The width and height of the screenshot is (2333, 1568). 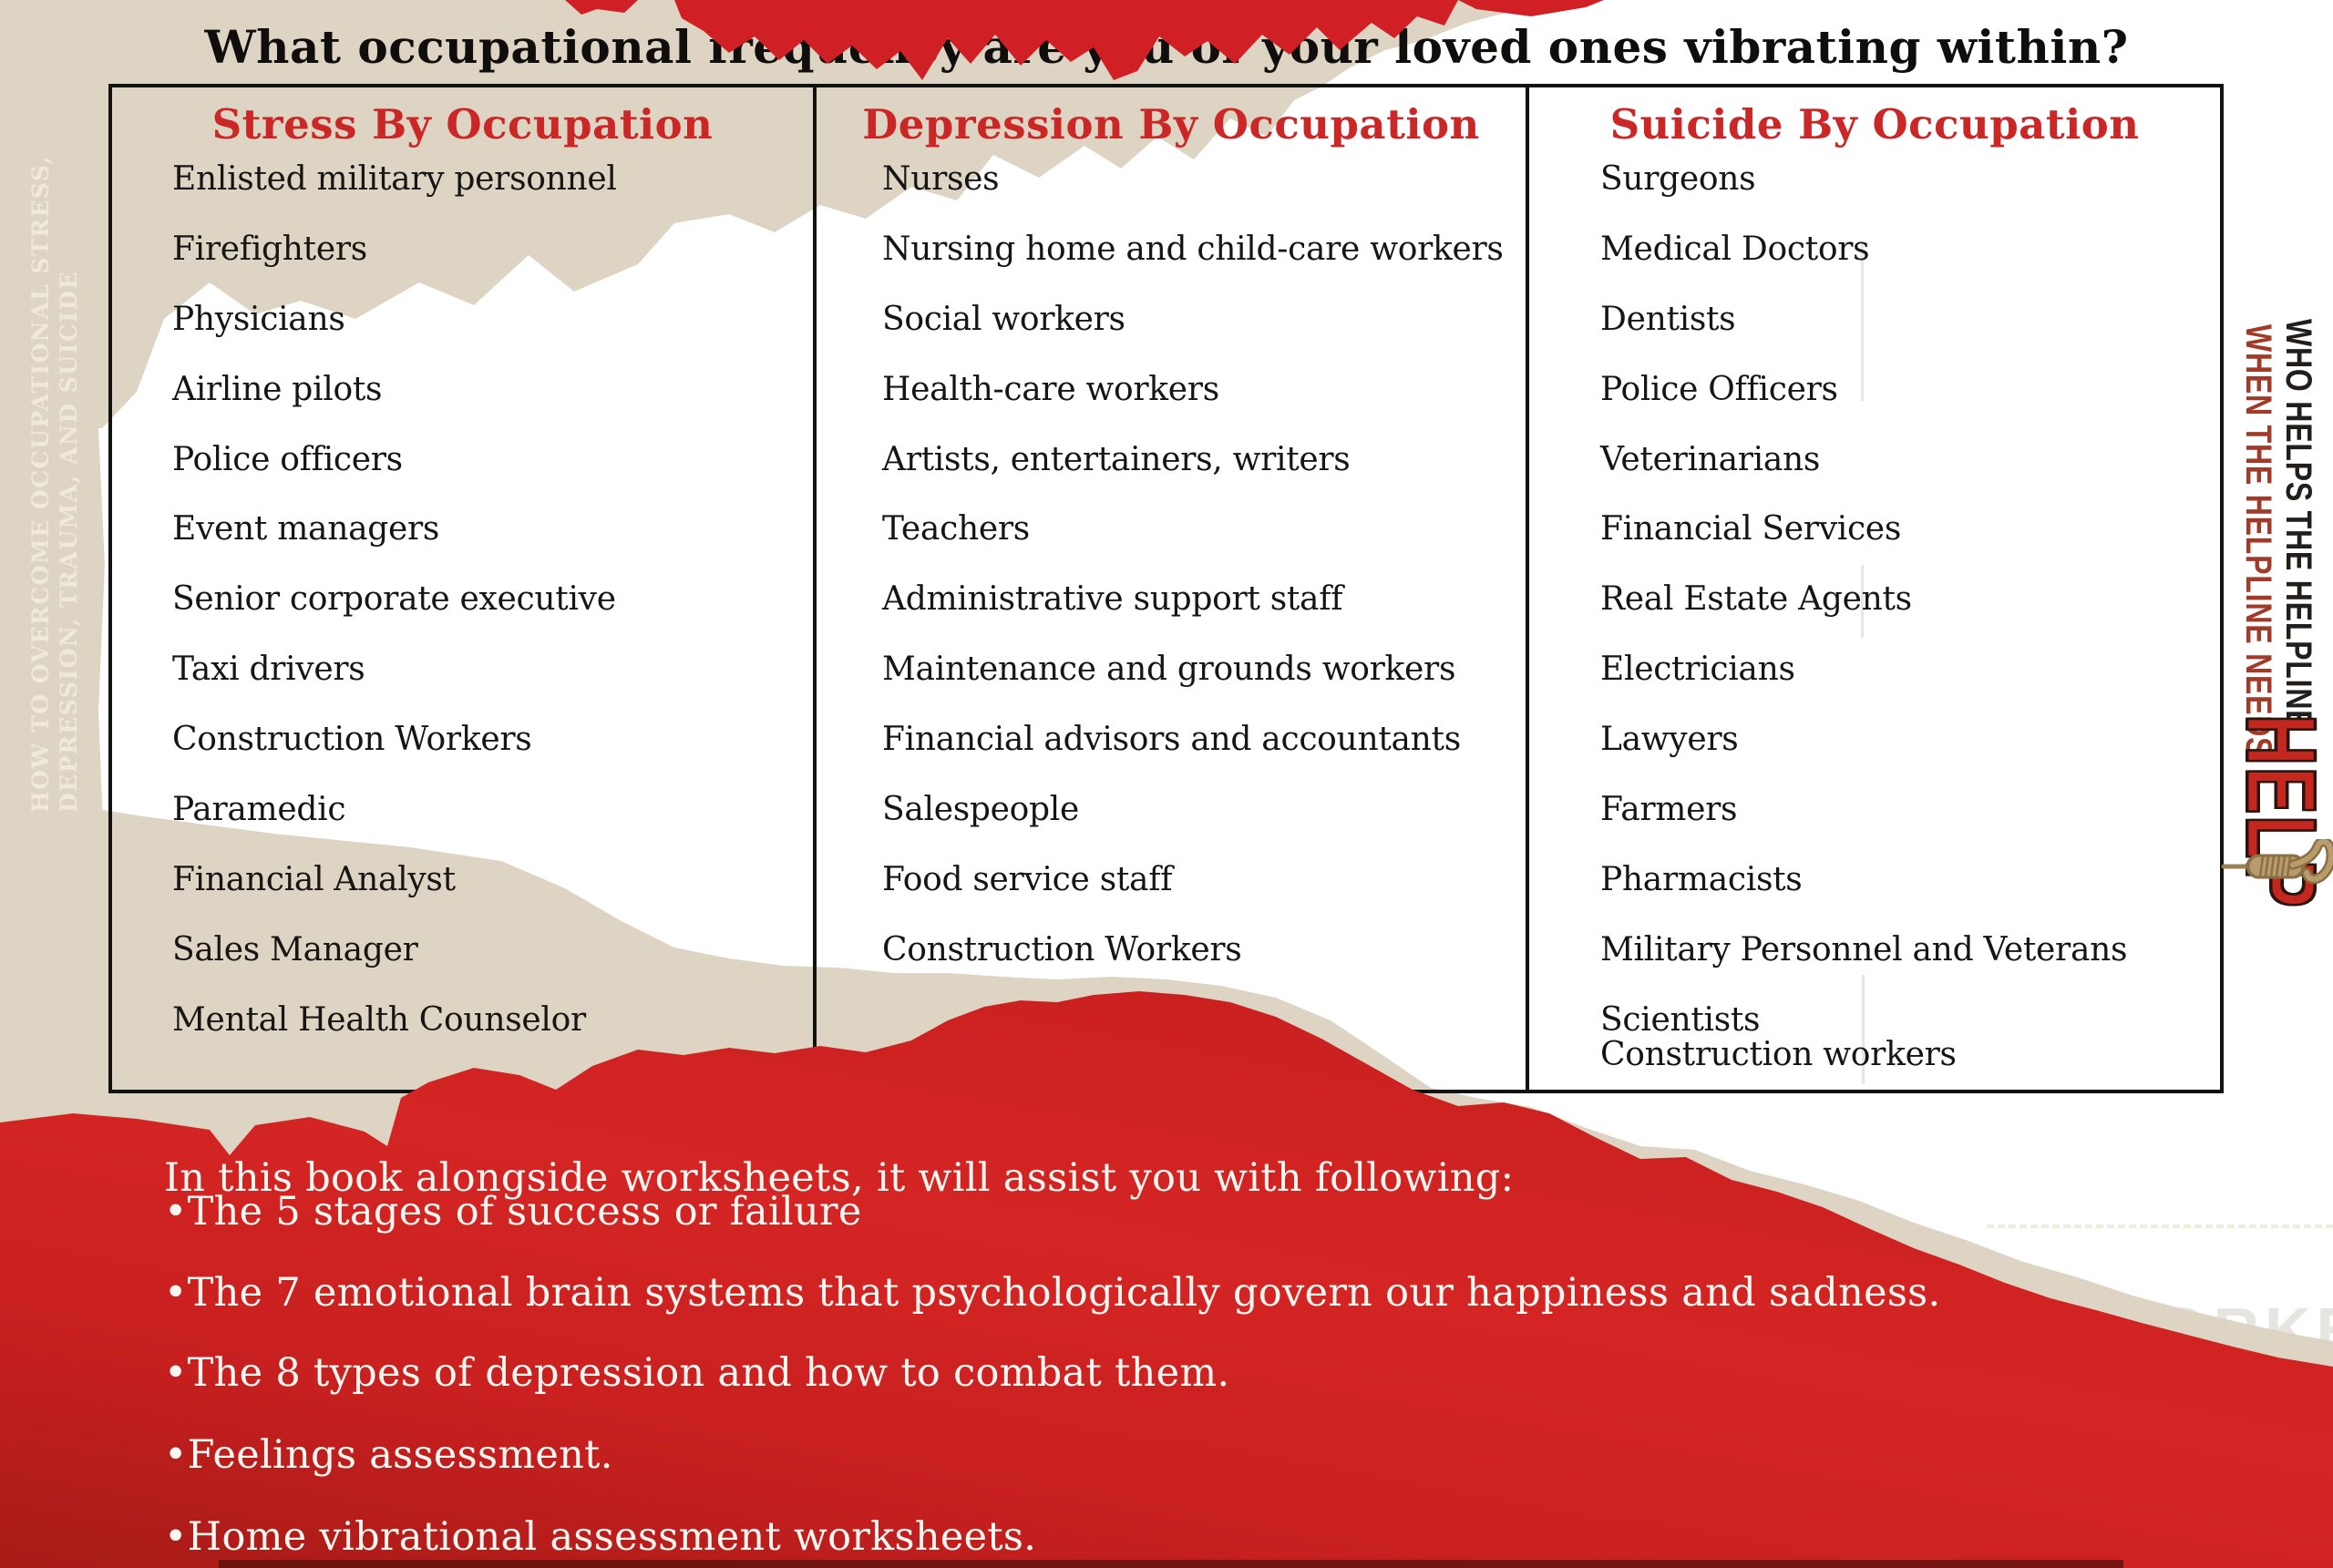 I want to click on occupation-item: Nursing home and child-care workers, so click(x=1193, y=249).